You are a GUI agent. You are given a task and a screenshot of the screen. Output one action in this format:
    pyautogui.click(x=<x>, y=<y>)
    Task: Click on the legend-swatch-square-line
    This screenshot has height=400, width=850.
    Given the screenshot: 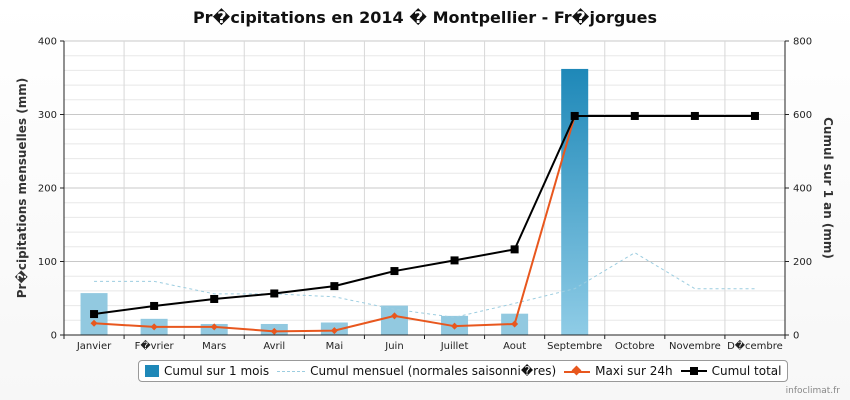 What is the action you would take?
    pyautogui.click(x=693, y=371)
    